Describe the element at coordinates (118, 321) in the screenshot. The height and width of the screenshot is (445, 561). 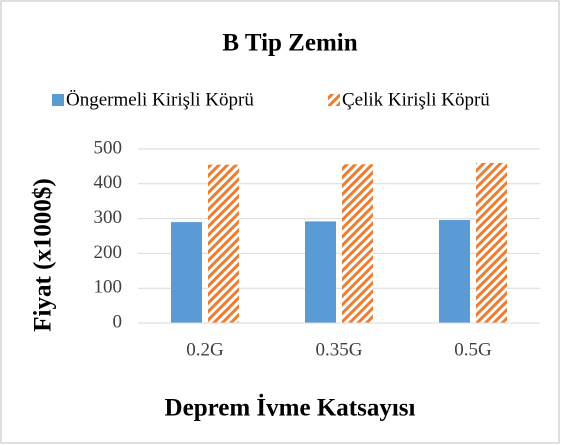
I see `y-tick-label: 0` at that location.